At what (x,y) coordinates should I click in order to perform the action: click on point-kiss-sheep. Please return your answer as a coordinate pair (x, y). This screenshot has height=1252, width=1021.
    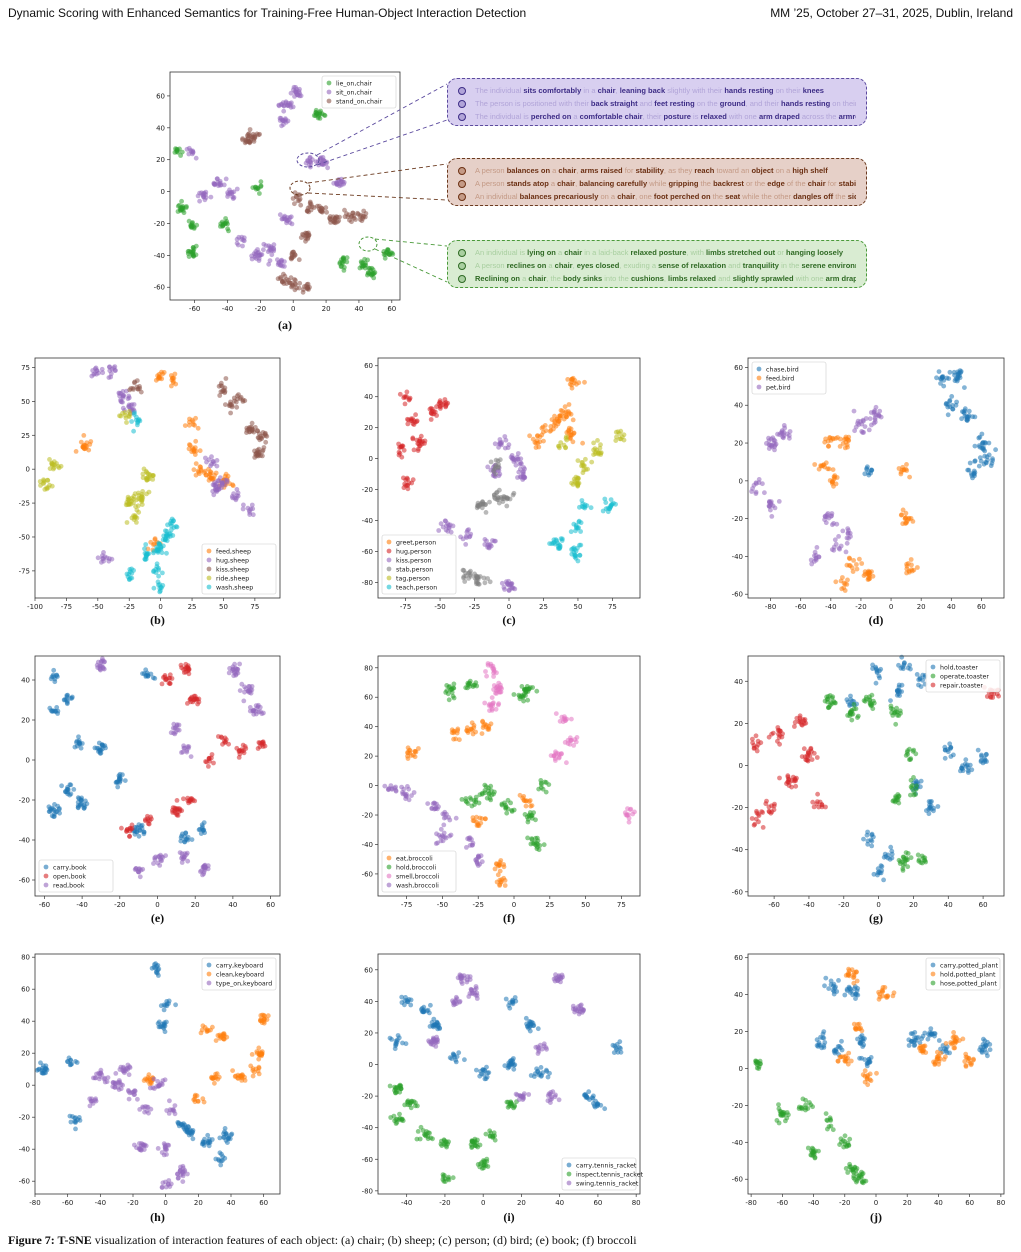
    Looking at the image, I should click on (225, 404).